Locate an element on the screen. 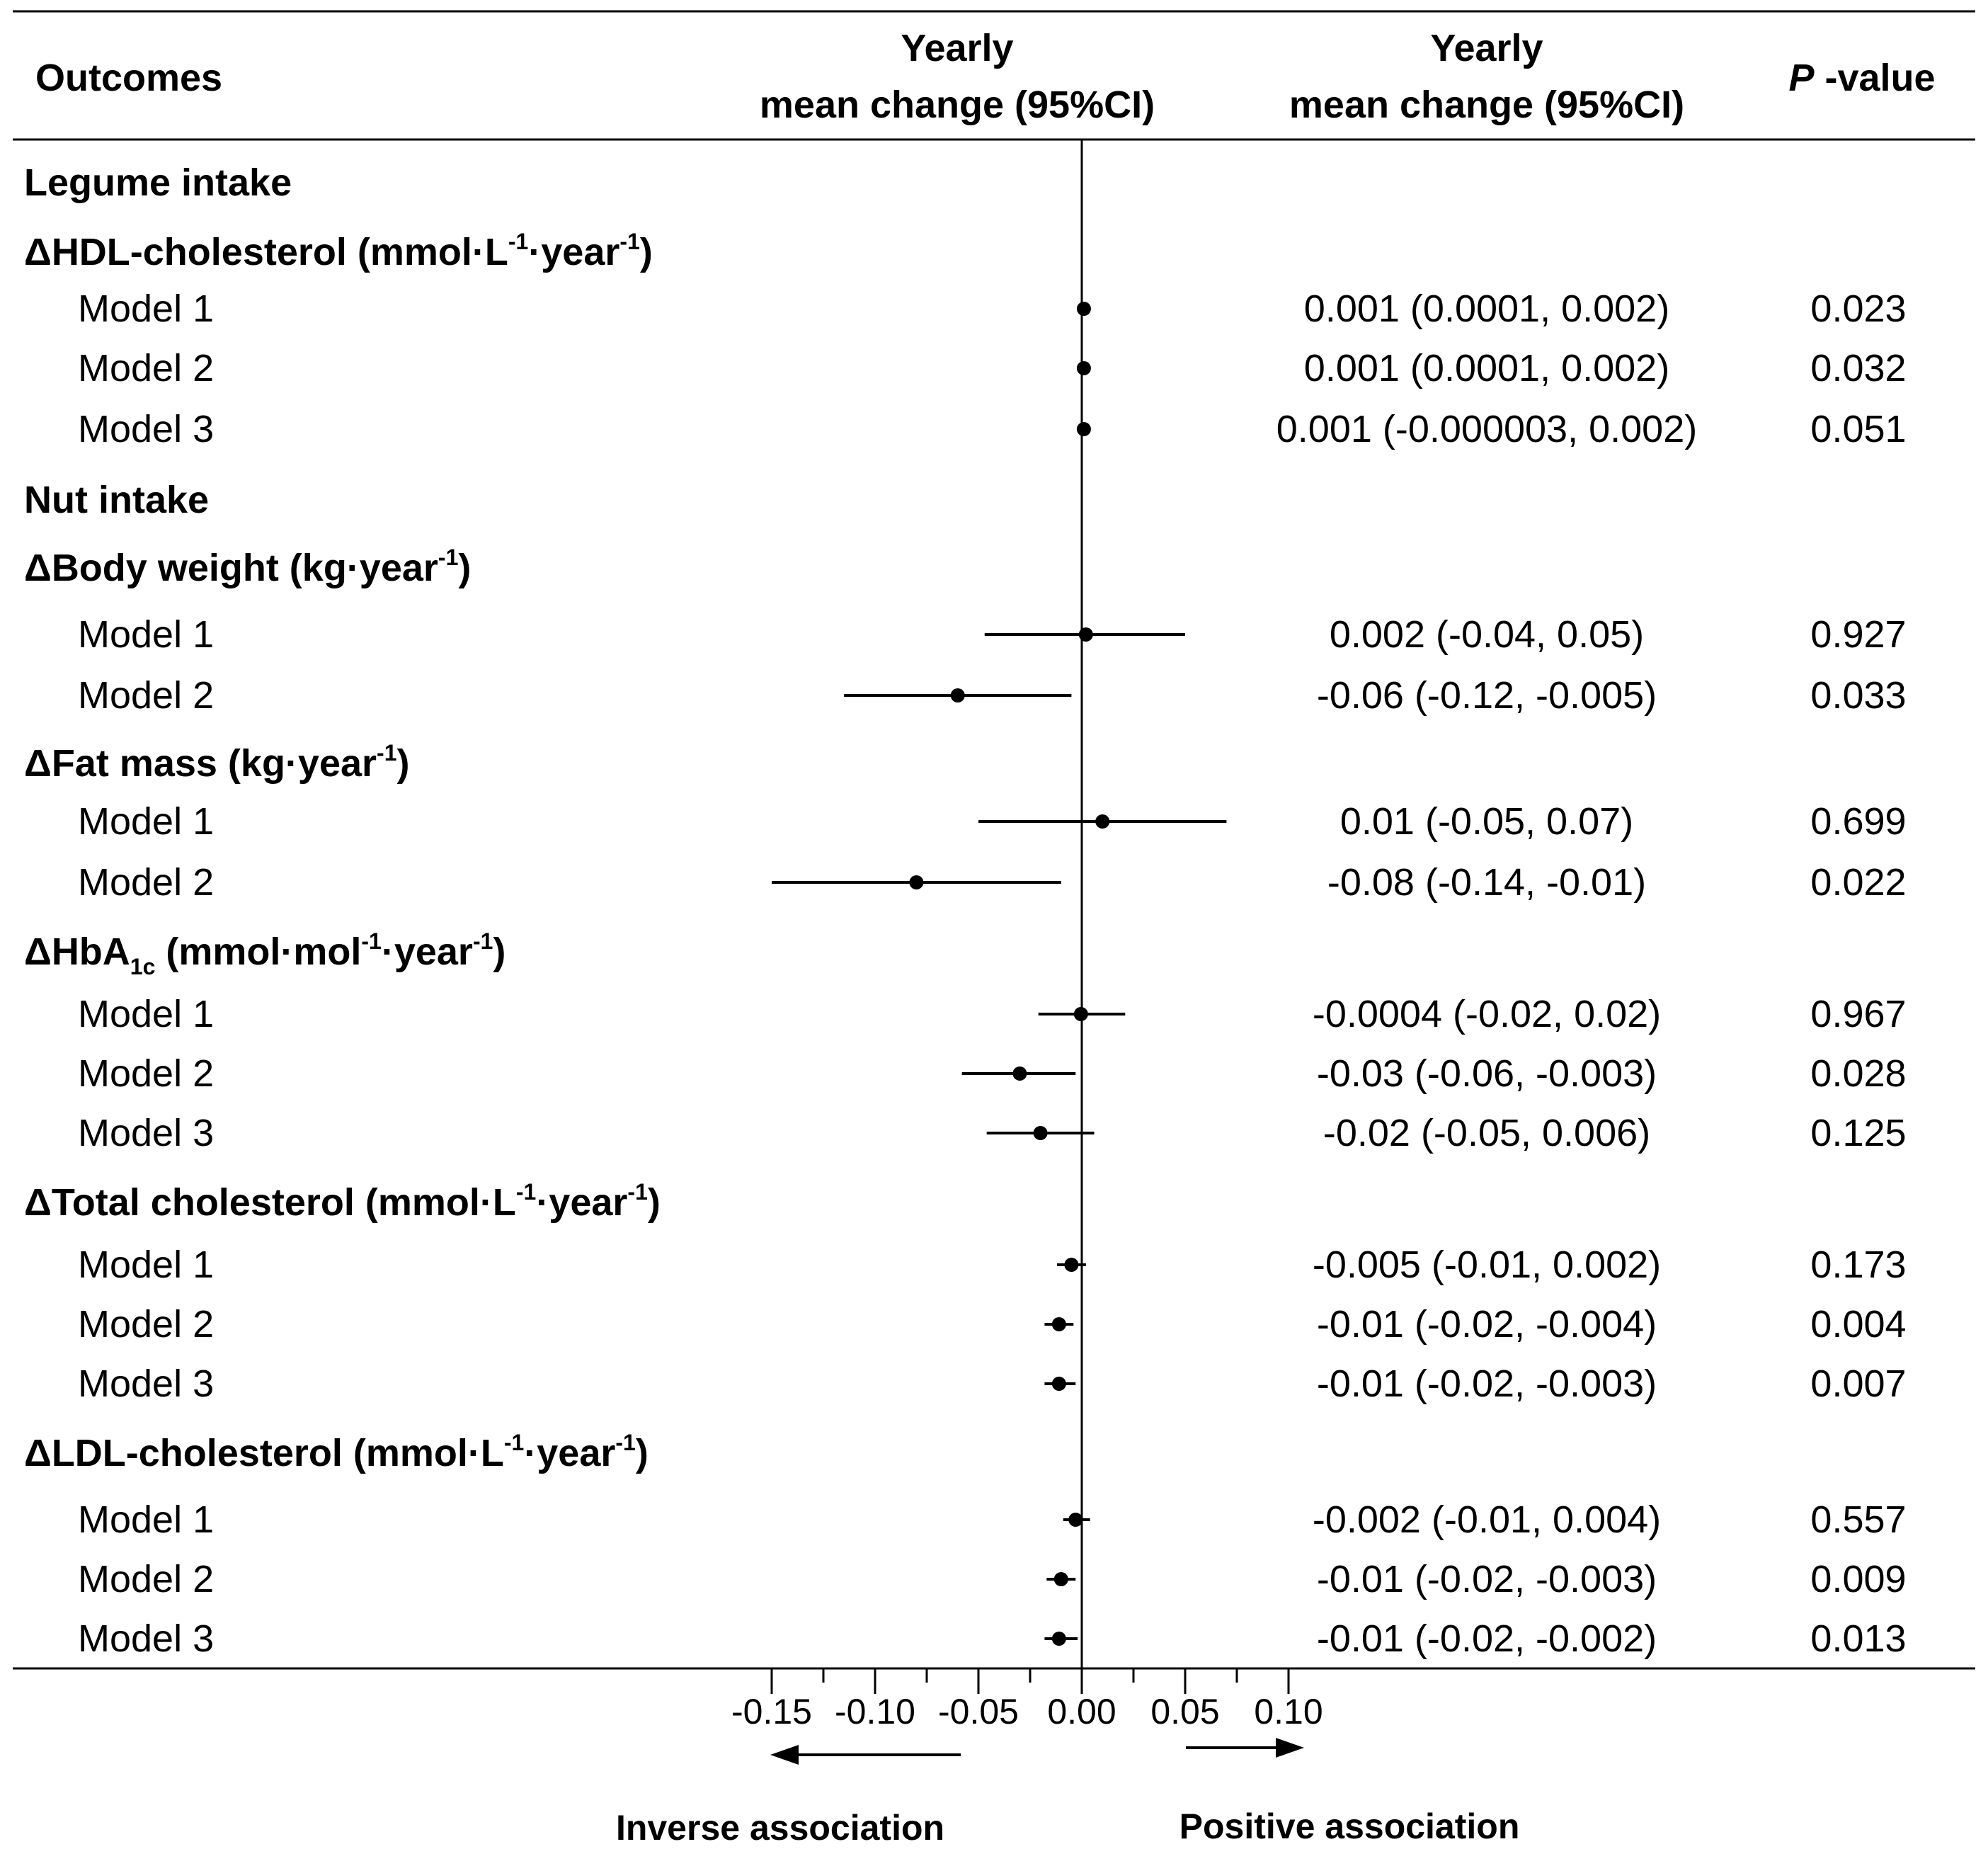  p-value: 0.007 is located at coordinates (1858, 1383).